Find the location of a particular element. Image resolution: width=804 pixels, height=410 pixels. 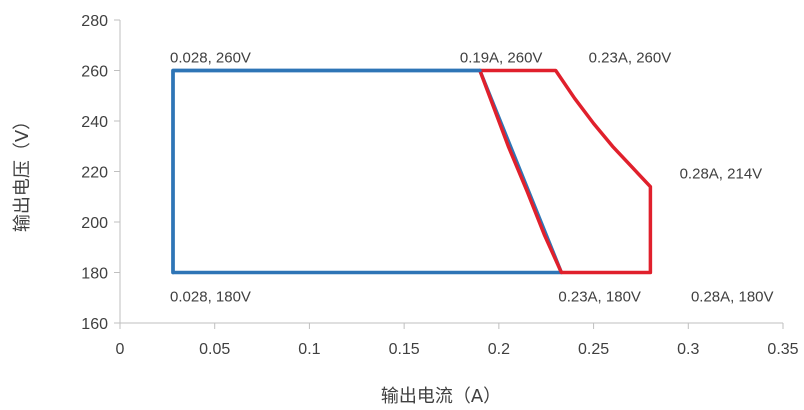

y-tick-label: 240 is located at coordinates (94, 122).